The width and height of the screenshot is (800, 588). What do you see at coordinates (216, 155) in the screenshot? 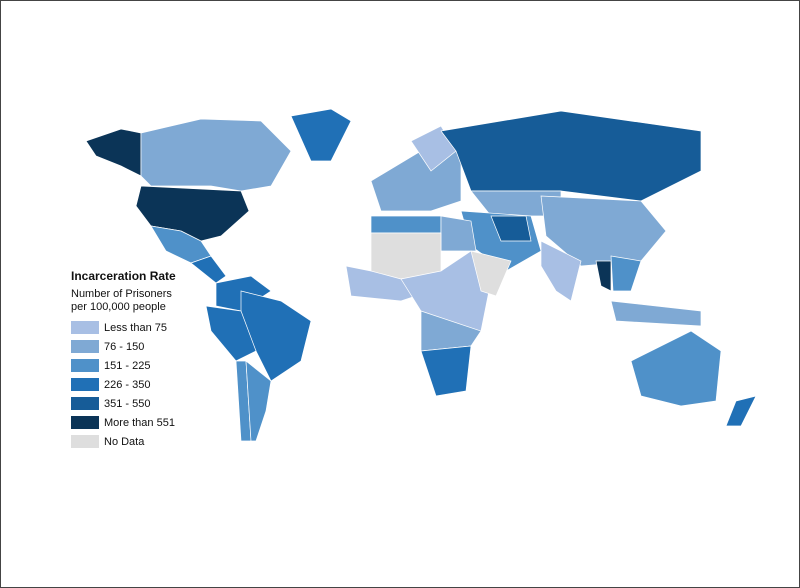
I see `canada` at bounding box center [216, 155].